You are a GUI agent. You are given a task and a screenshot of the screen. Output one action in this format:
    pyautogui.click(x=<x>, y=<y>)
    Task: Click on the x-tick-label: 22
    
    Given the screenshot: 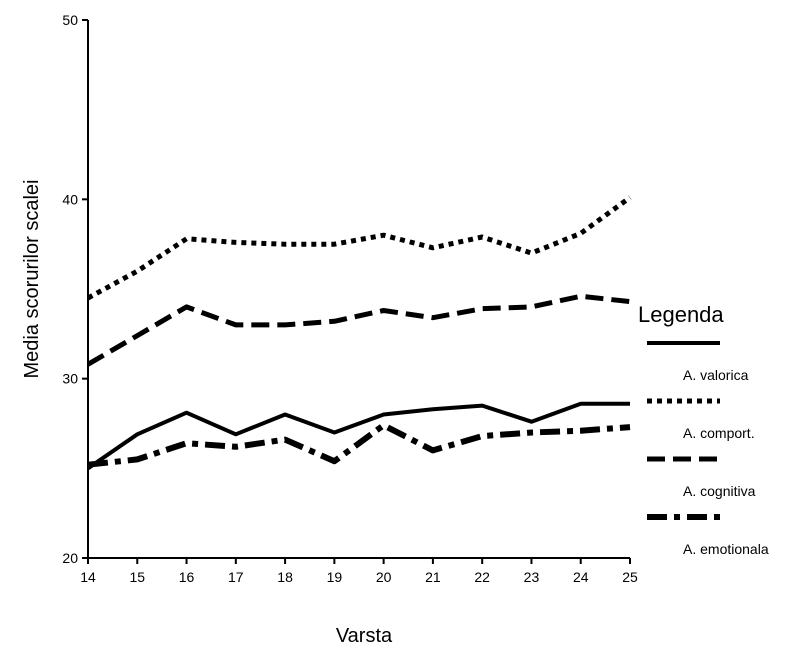 What is the action you would take?
    pyautogui.click(x=482, y=577)
    